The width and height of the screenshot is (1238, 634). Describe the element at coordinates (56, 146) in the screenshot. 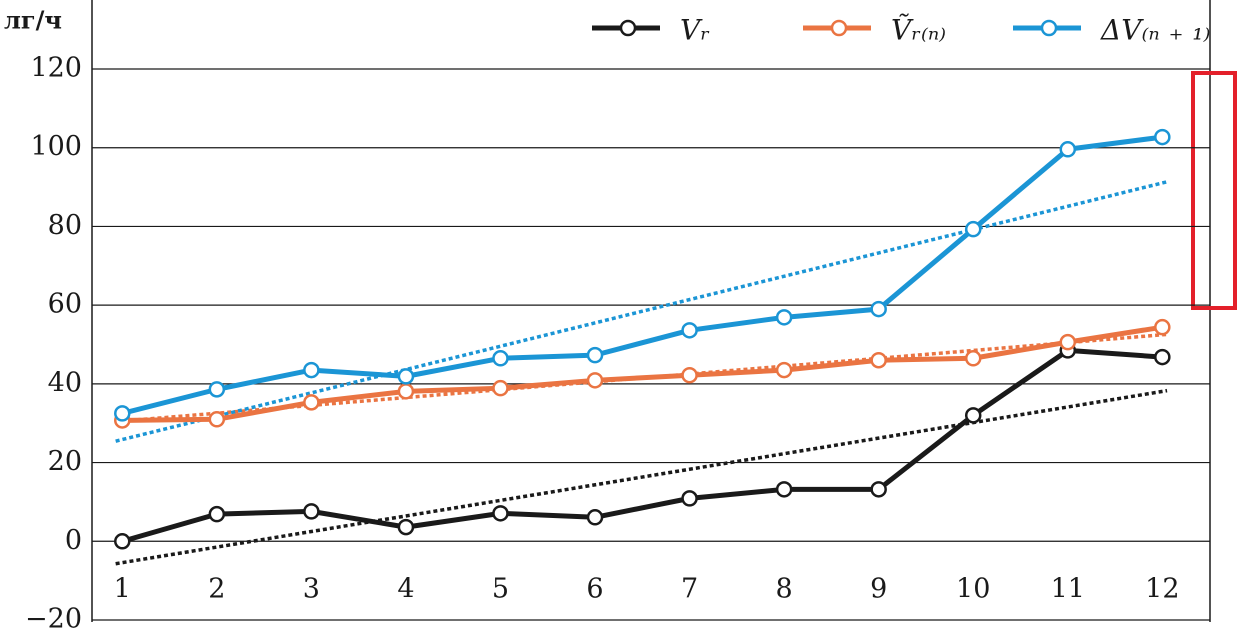

I see `y-tick-label: 100` at that location.